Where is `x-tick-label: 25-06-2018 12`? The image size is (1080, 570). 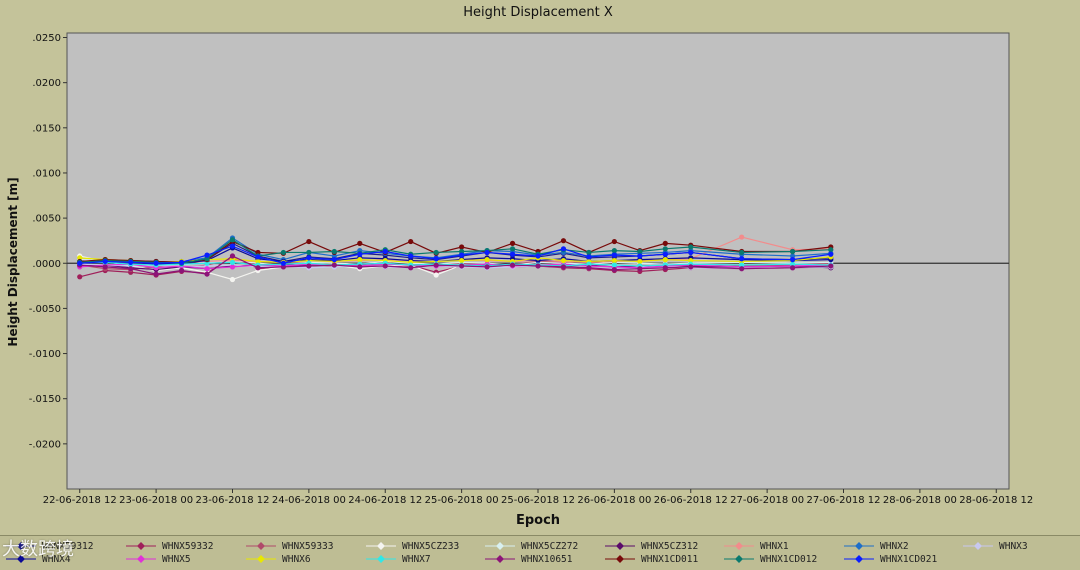
x-tick-label: 25-06-2018 12 is located at coordinates (538, 500).